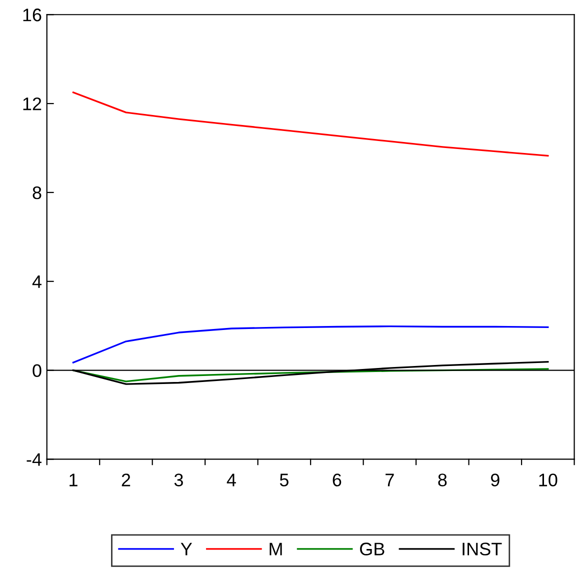 The width and height of the screenshot is (586, 585). I want to click on legend-label: Y, so click(186, 549).